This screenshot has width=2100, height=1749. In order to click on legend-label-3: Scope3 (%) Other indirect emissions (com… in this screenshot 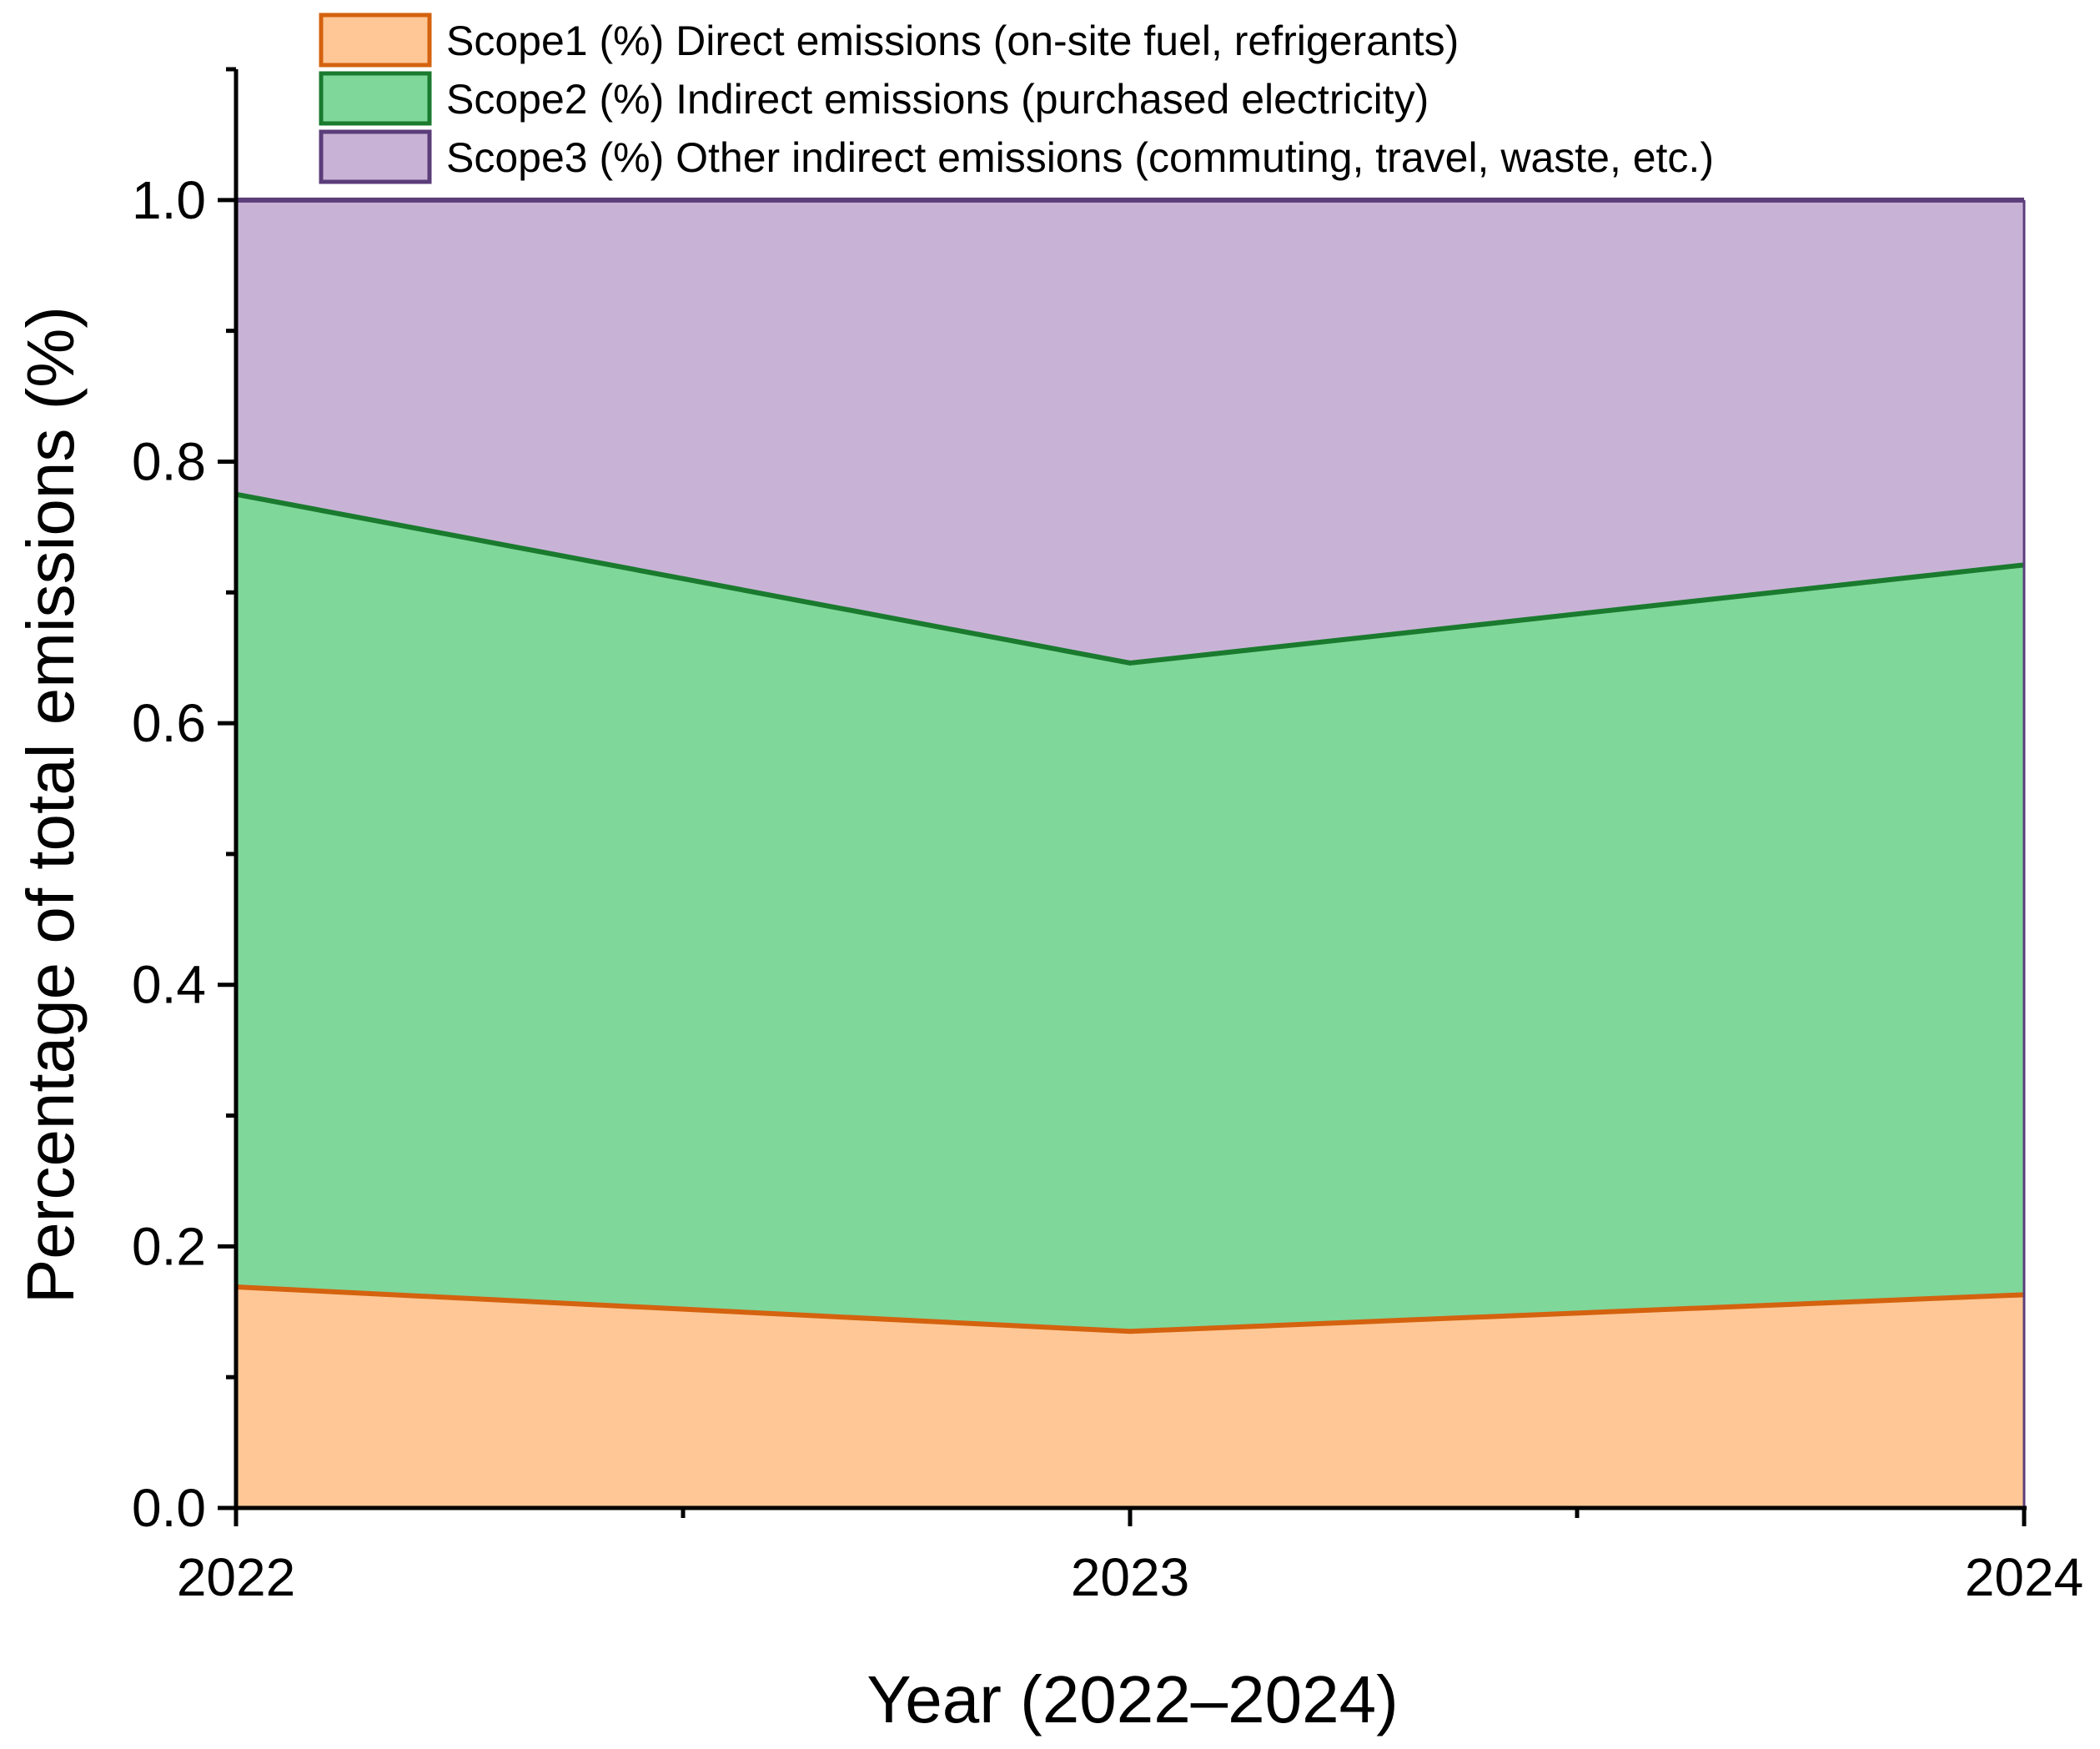, I will do `click(1080, 157)`.